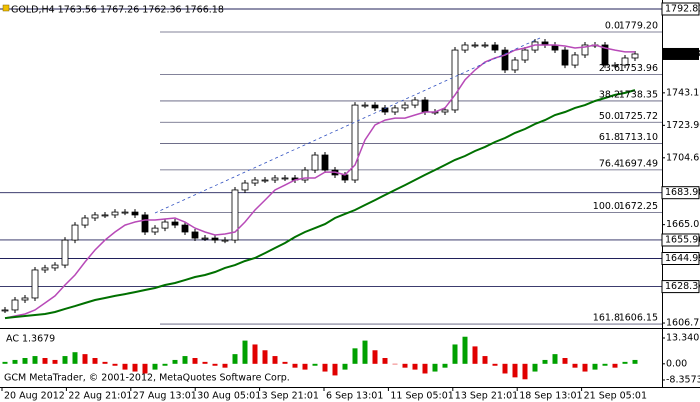 This screenshot has width=700, height=402. I want to click on y-tick-label: 1665.05, so click(683, 224).